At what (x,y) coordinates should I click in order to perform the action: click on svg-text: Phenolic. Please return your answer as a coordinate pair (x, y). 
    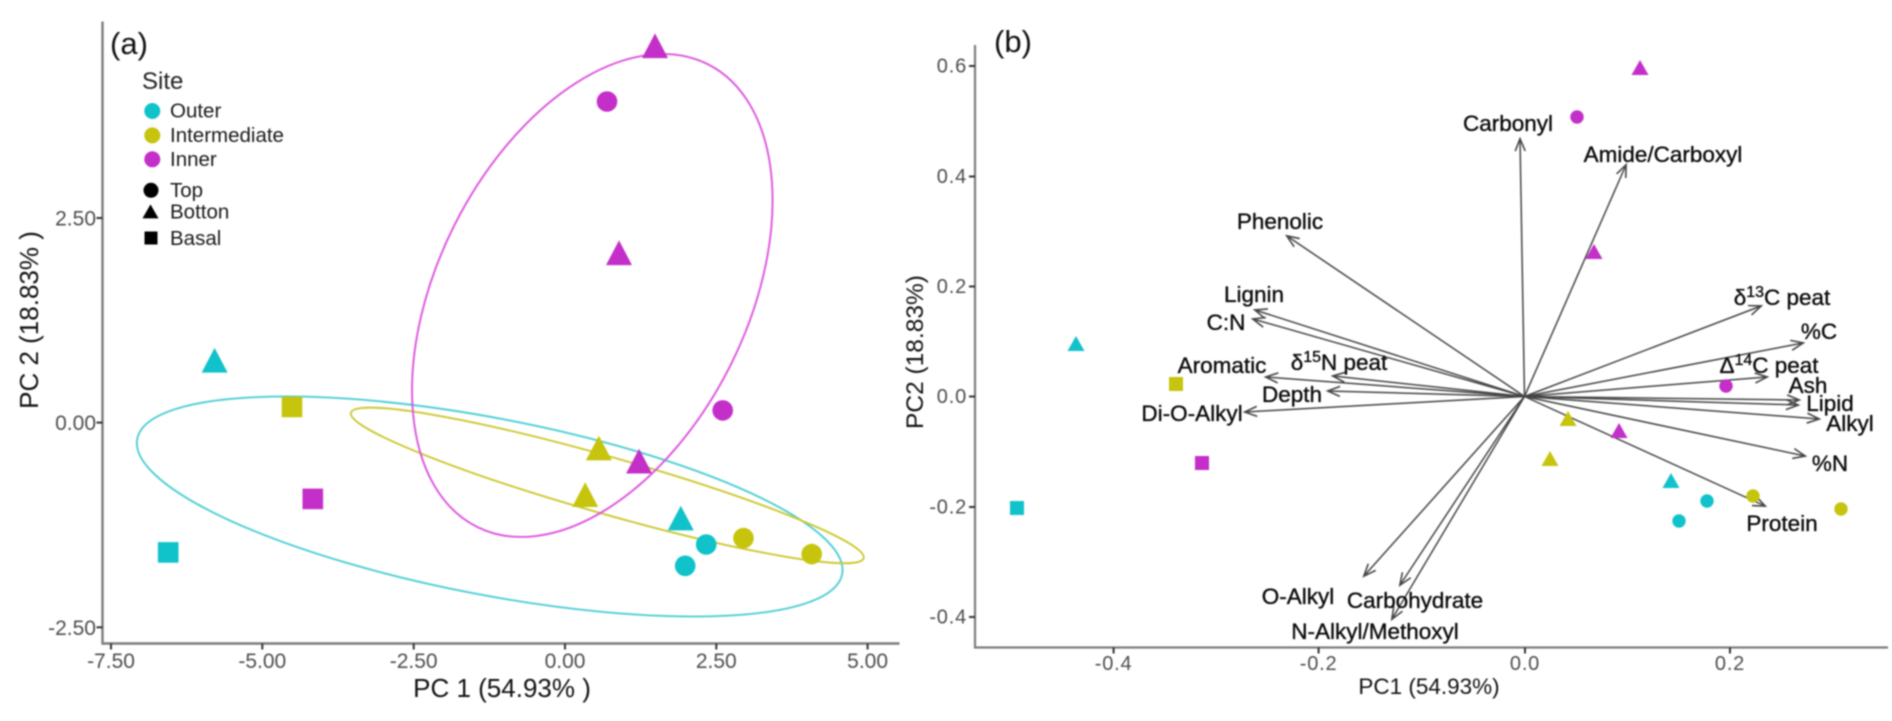
    Looking at the image, I should click on (1280, 221).